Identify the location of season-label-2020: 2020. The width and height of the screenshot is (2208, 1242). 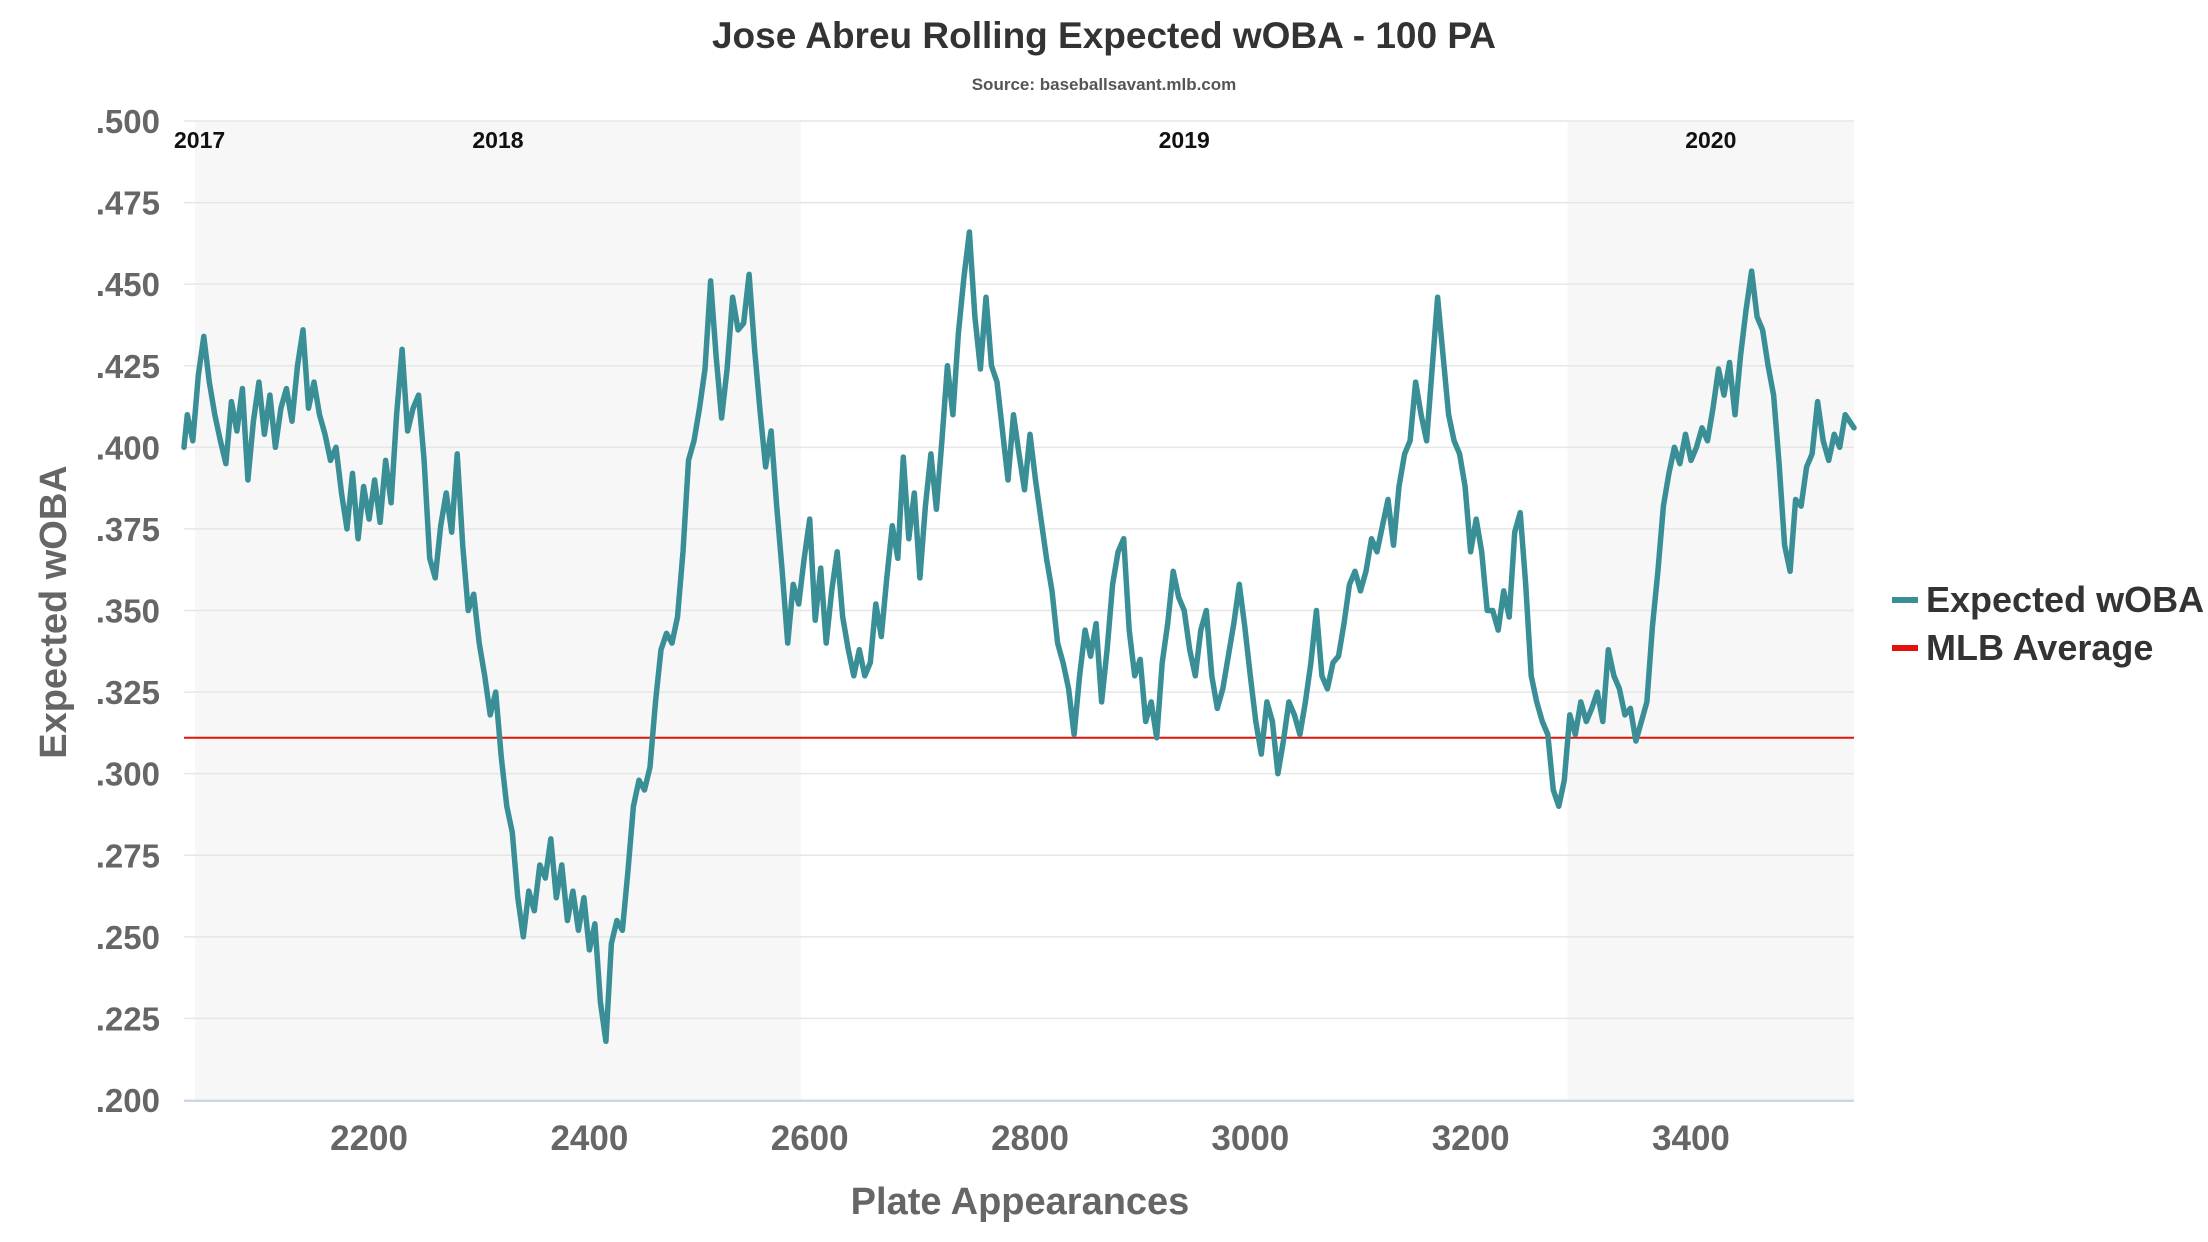
(1710, 140).